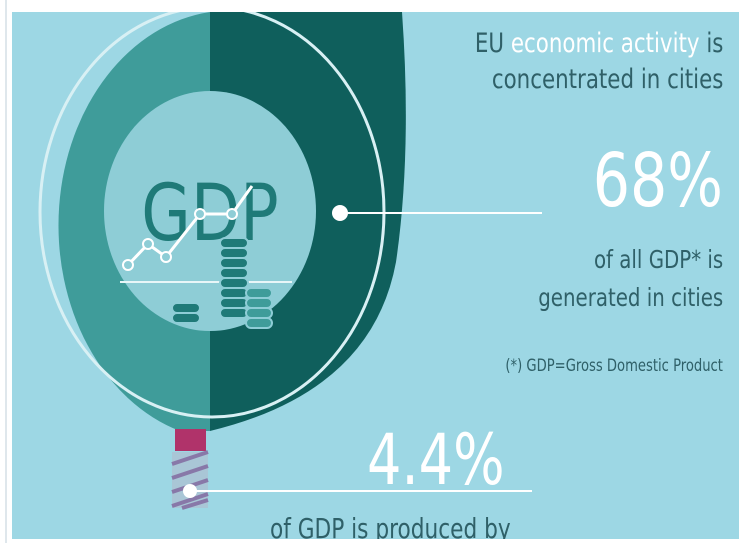 The height and width of the screenshot is (543, 747). Describe the element at coordinates (206, 234) in the screenshot. I see `gdp-line-chart-icon` at that location.